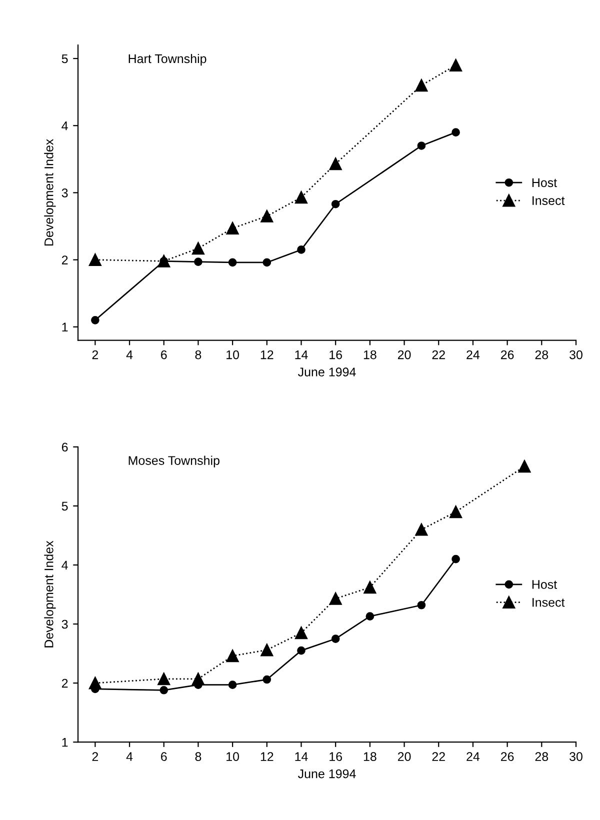 The image size is (600, 820). Describe the element at coordinates (174, 462) in the screenshot. I see `text: Moses Township` at that location.